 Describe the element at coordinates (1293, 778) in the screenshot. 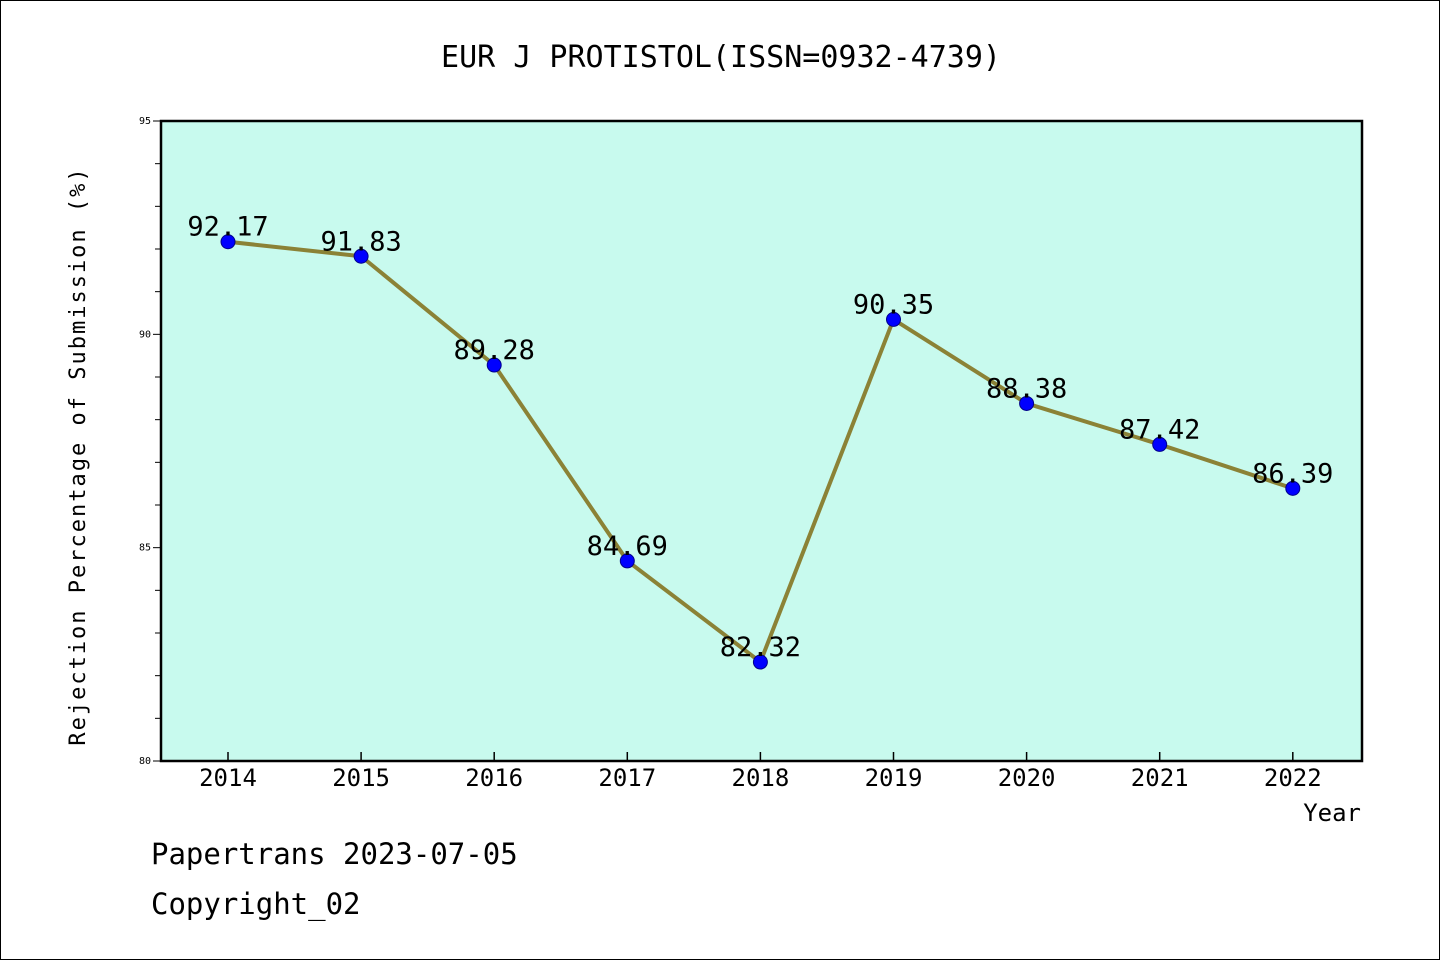

I see `x-tick-label: 2022` at that location.